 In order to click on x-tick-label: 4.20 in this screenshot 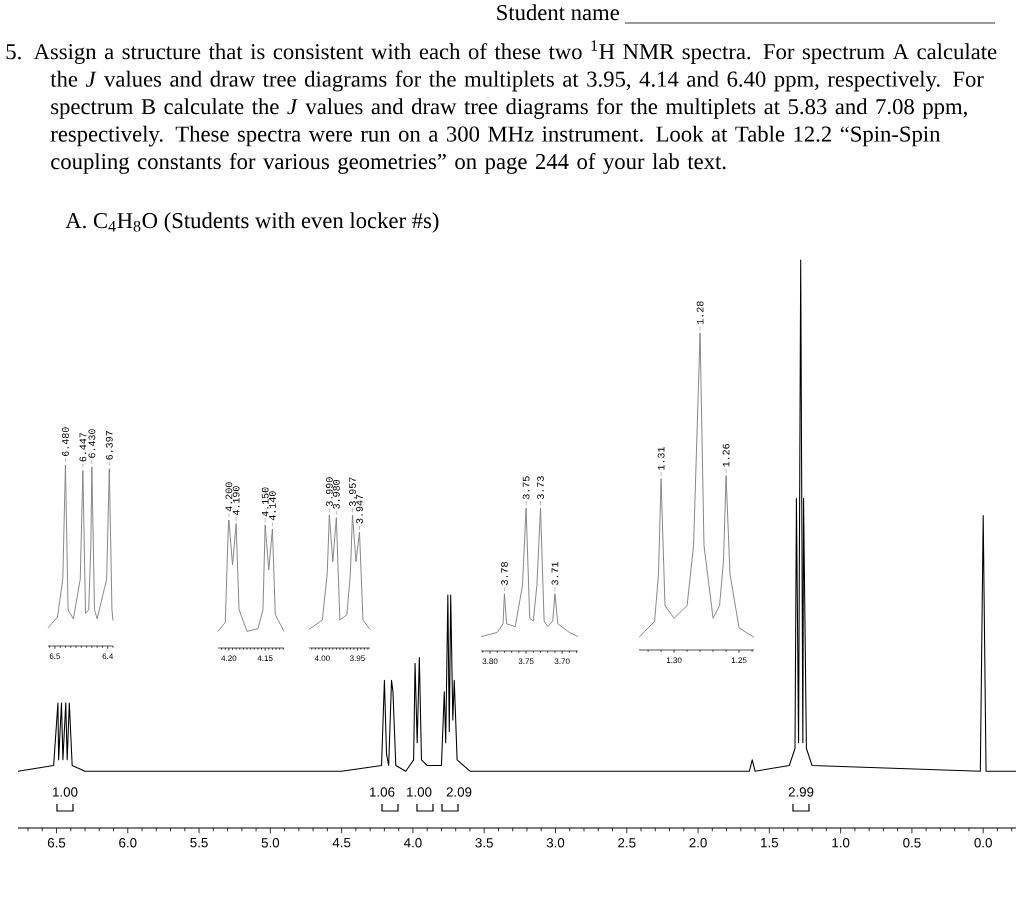, I will do `click(229, 658)`.